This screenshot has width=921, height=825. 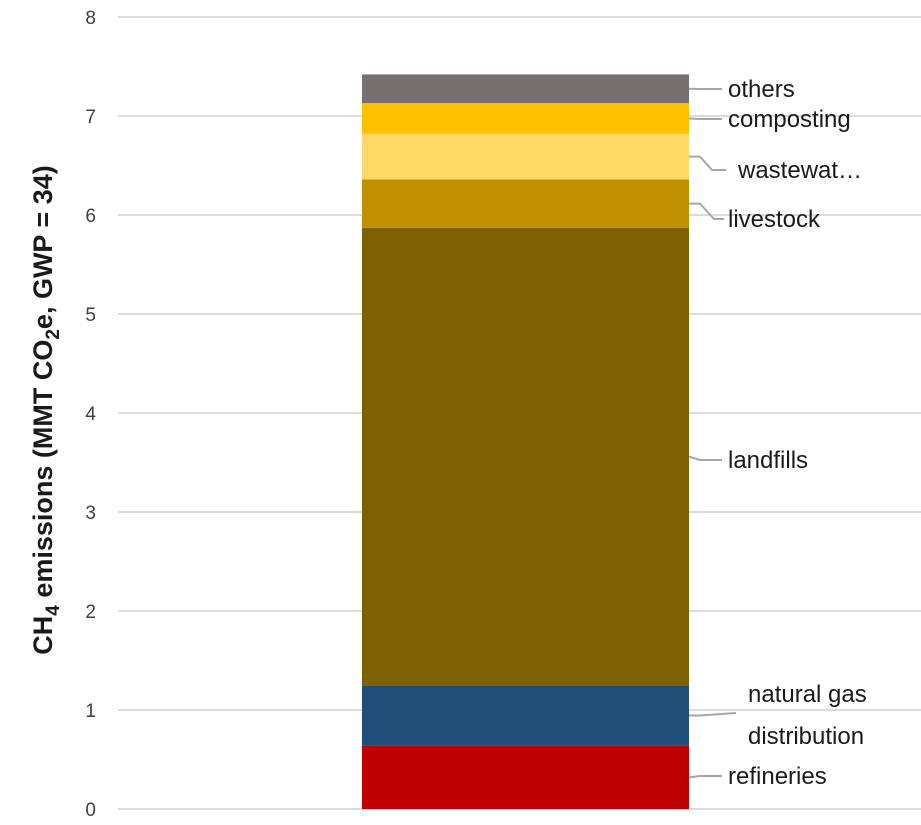 What do you see at coordinates (90, 315) in the screenshot?
I see `y-tick-label-5: 5` at bounding box center [90, 315].